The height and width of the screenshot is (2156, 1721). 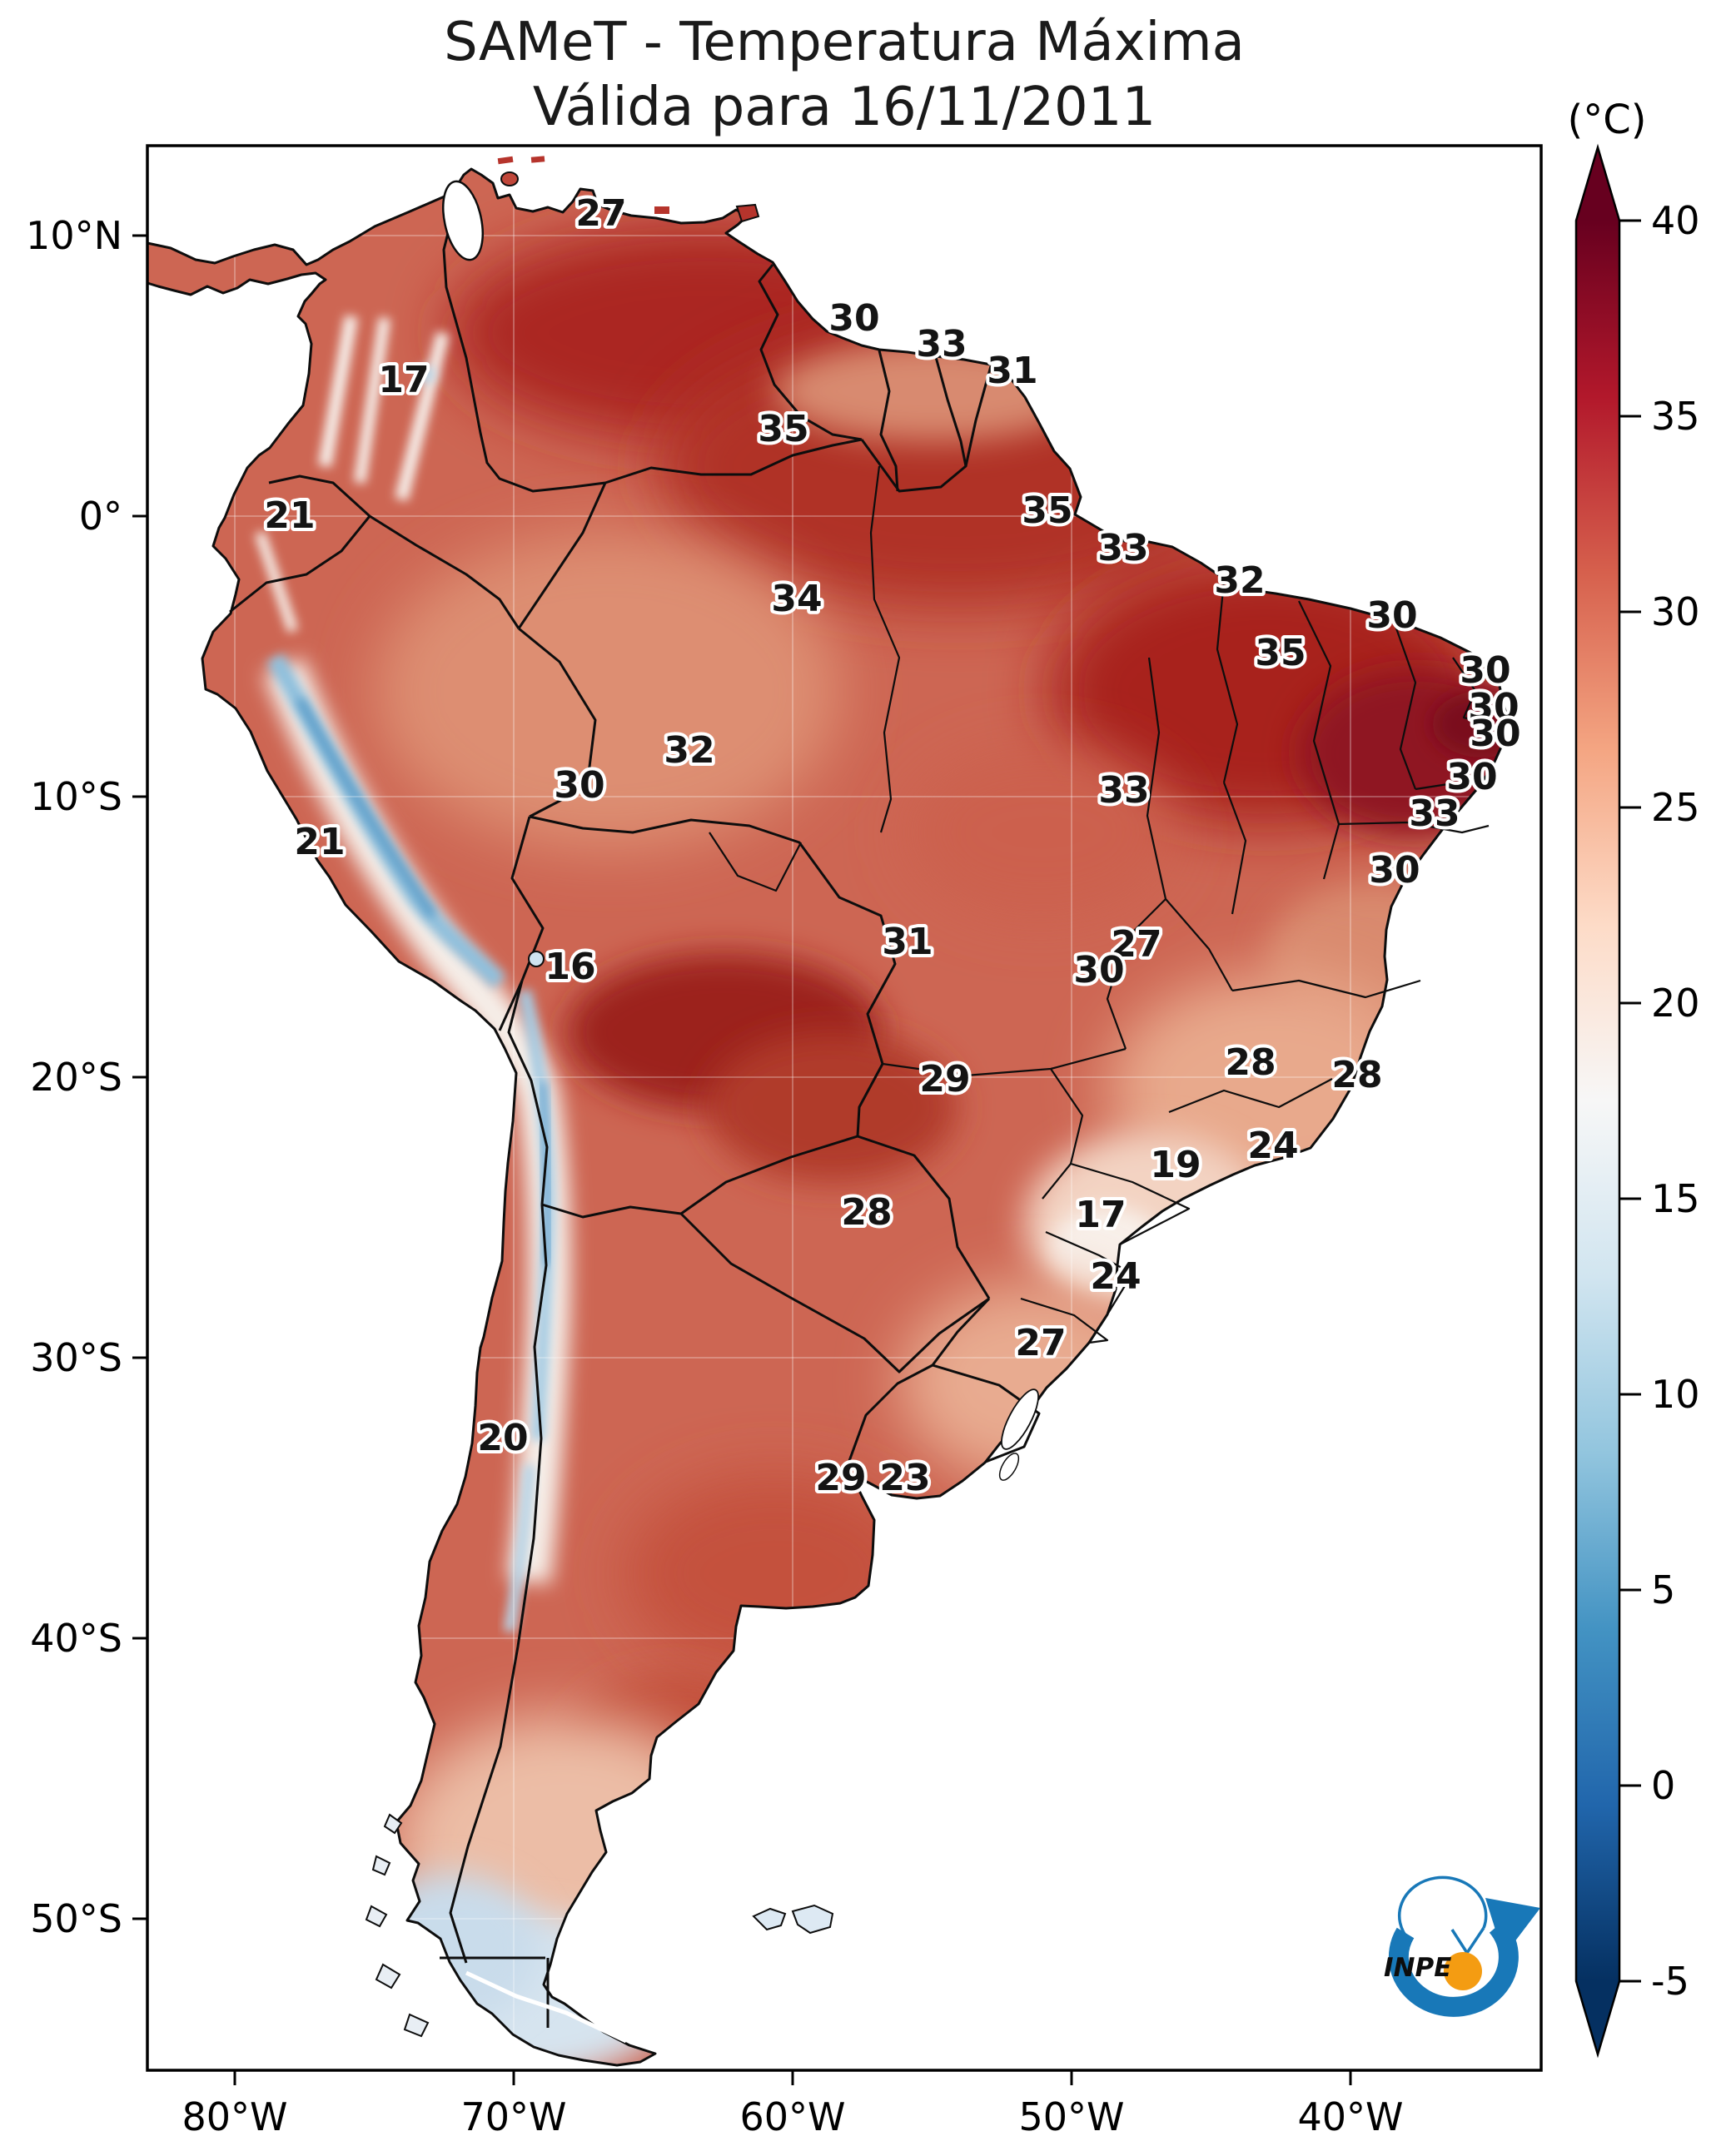 What do you see at coordinates (1463, 1971) in the screenshot?
I see `inpe-logo-orange-ball` at bounding box center [1463, 1971].